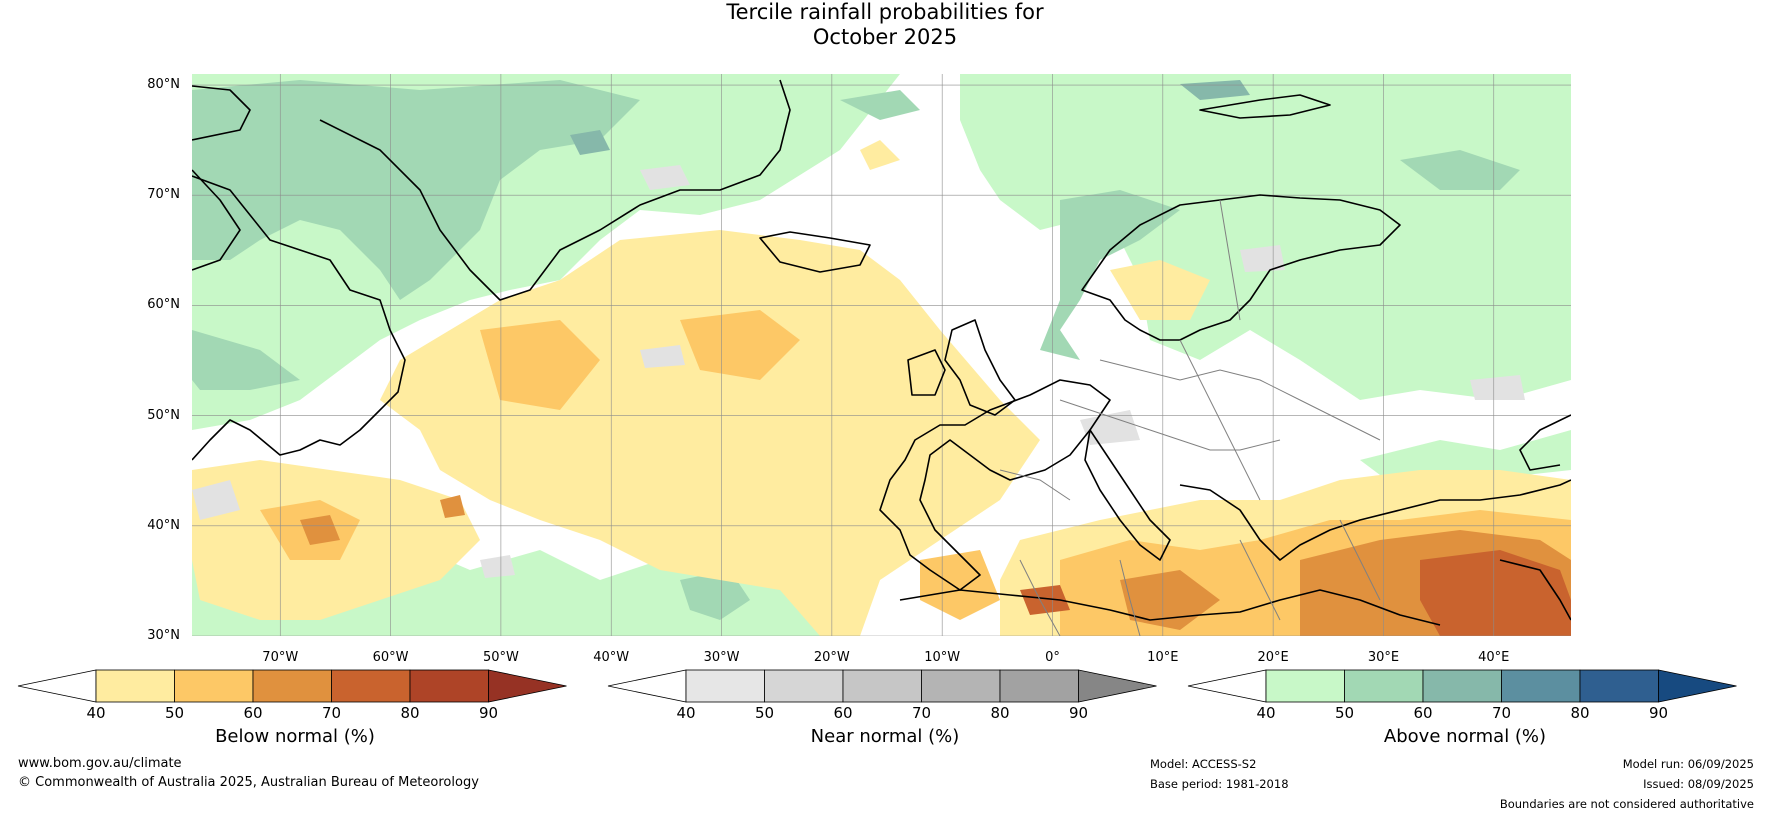 The image size is (1770, 816). Describe the element at coordinates (885, 12) in the screenshot. I see `title-line-1: Tercile rainfall probabilities for` at that location.